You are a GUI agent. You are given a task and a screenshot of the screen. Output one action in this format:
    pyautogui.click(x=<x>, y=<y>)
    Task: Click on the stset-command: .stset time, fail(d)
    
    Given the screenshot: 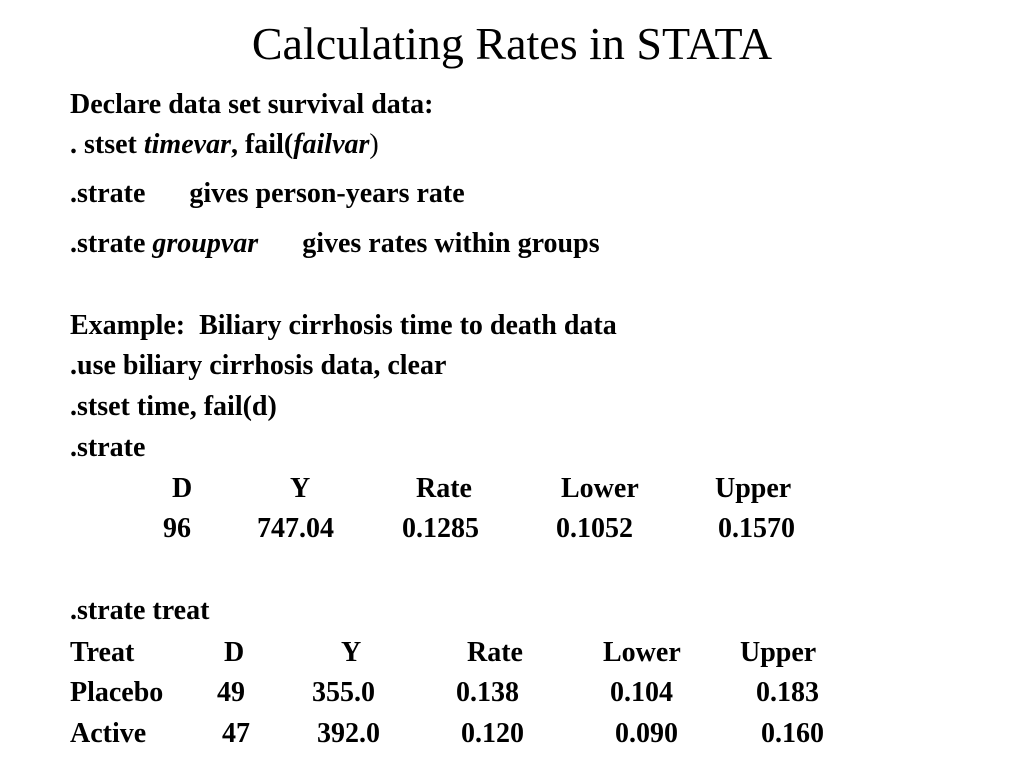 What is the action you would take?
    pyautogui.click(x=173, y=406)
    